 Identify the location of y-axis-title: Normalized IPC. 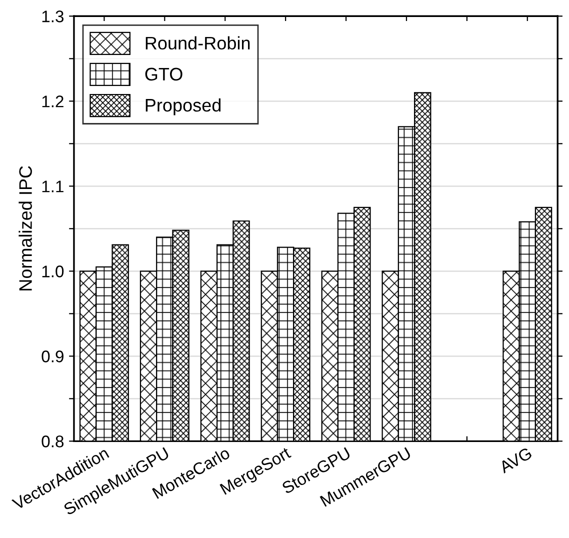
(25, 228).